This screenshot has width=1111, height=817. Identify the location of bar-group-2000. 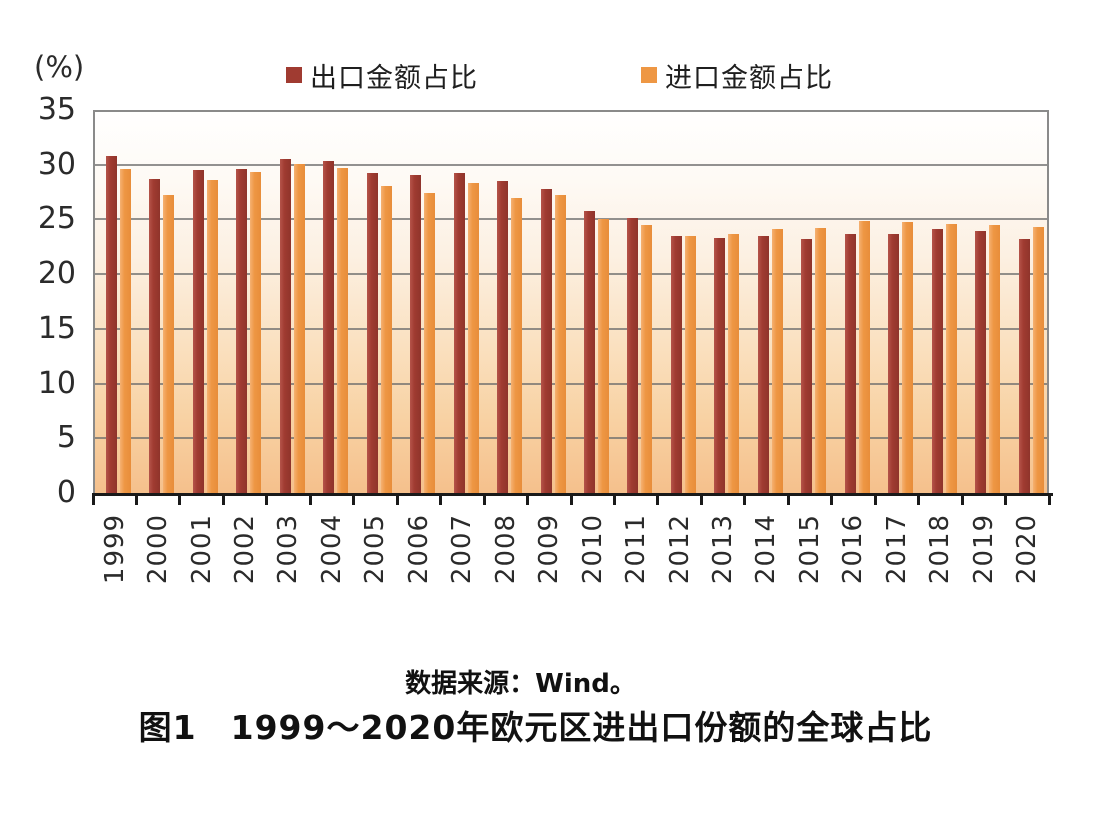
(157, 301).